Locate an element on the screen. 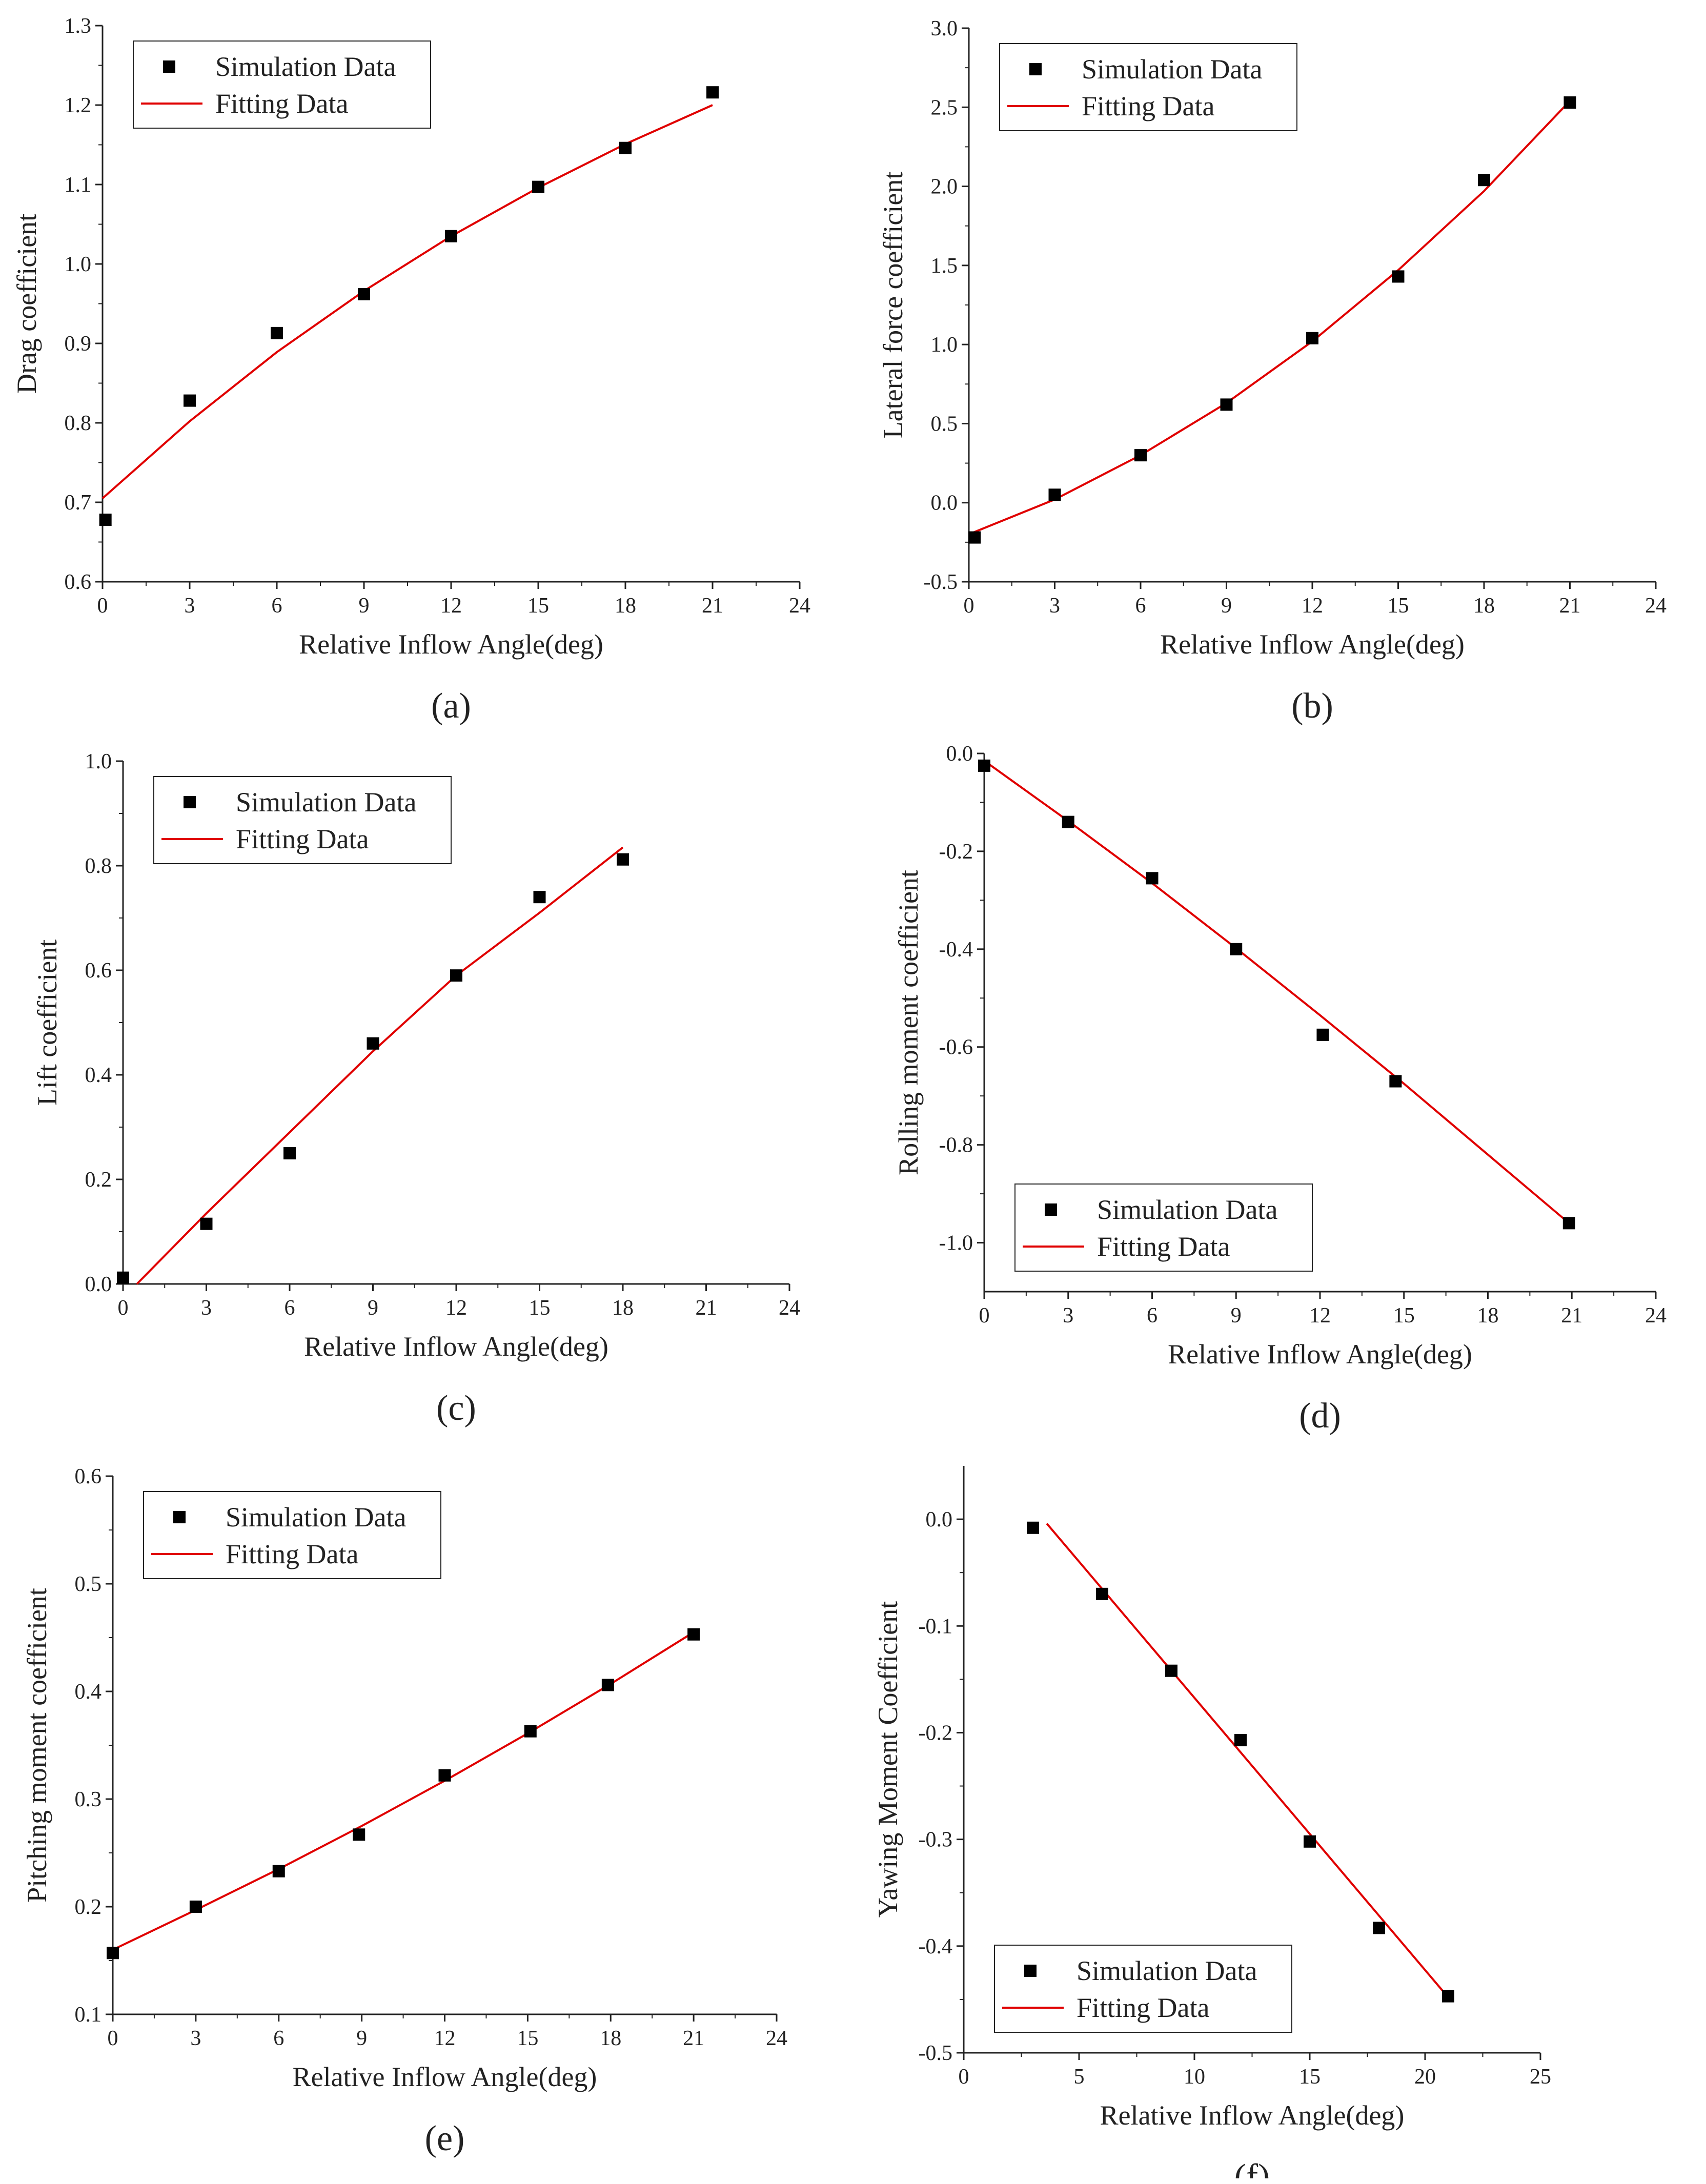 This screenshot has height=2184, width=1706. y-tick-label: -0.5 is located at coordinates (936, 2053).